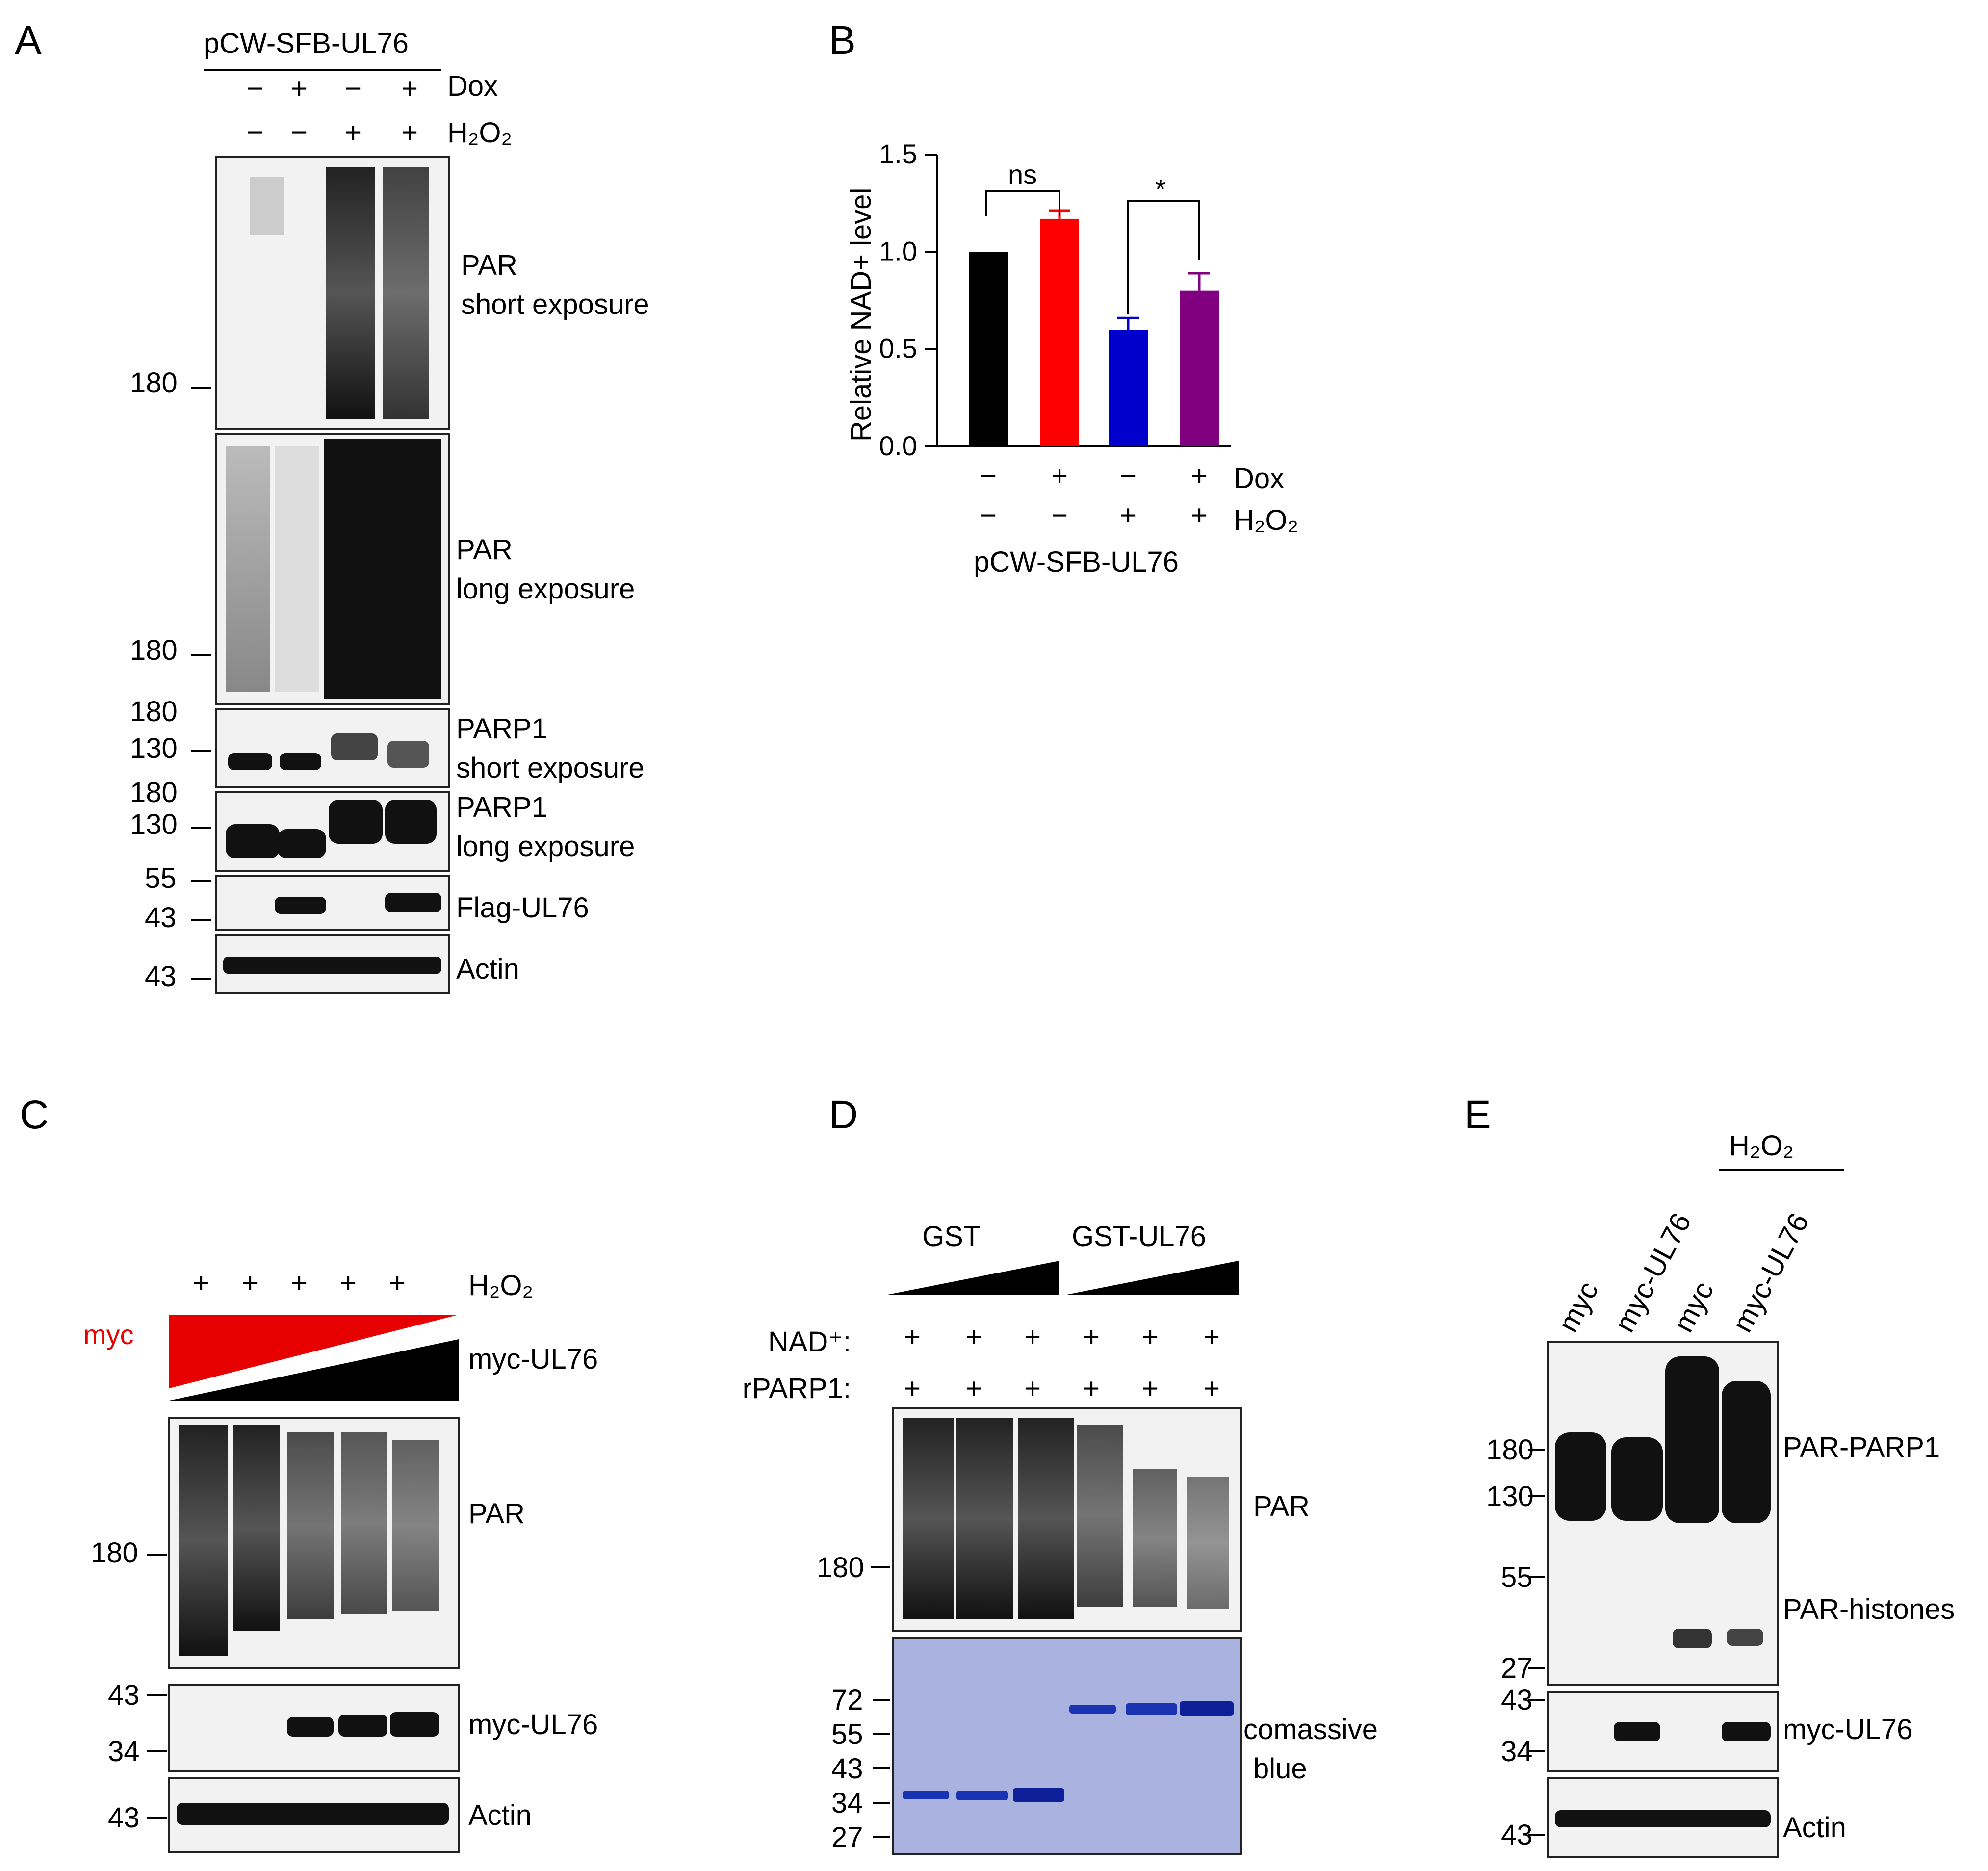 The width and height of the screenshot is (1988, 1871). I want to click on b-h2o2-1: −, so click(988, 515).